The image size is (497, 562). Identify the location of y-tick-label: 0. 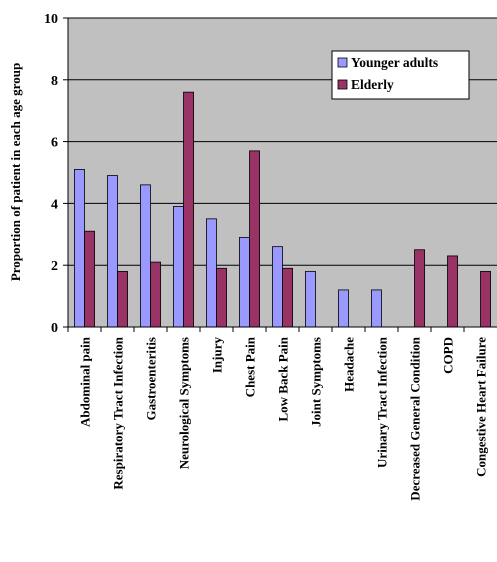
(54, 328).